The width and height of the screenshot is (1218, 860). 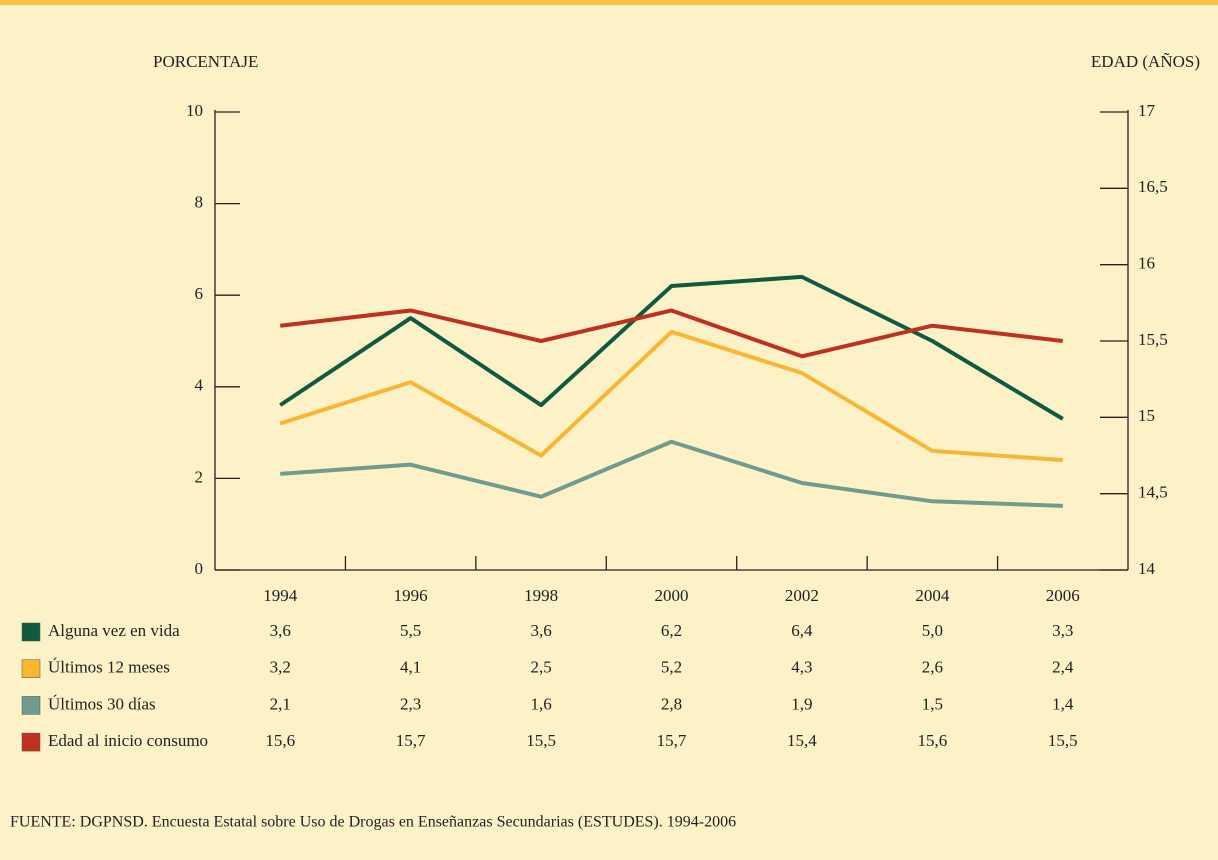 What do you see at coordinates (1146, 263) in the screenshot?
I see `y2-tick-label: 16` at bounding box center [1146, 263].